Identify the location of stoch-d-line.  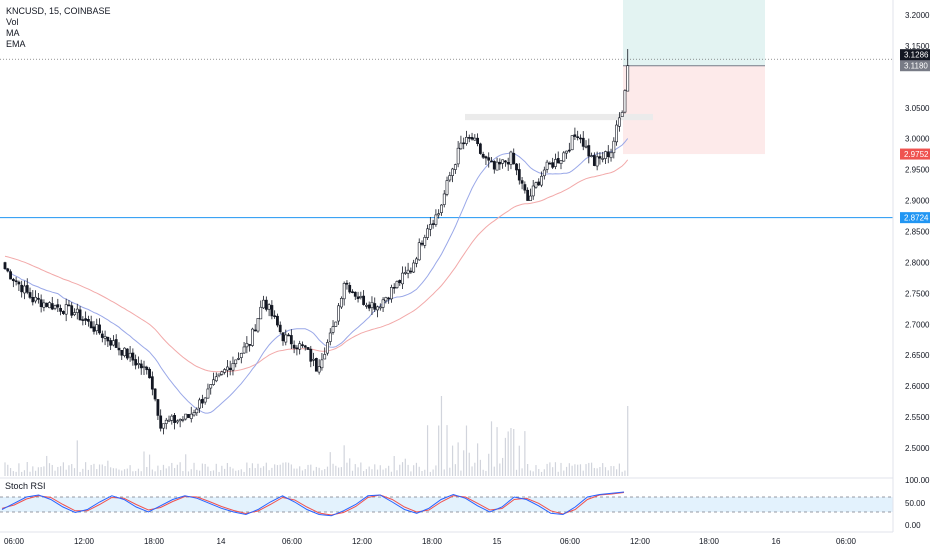
(313, 504).